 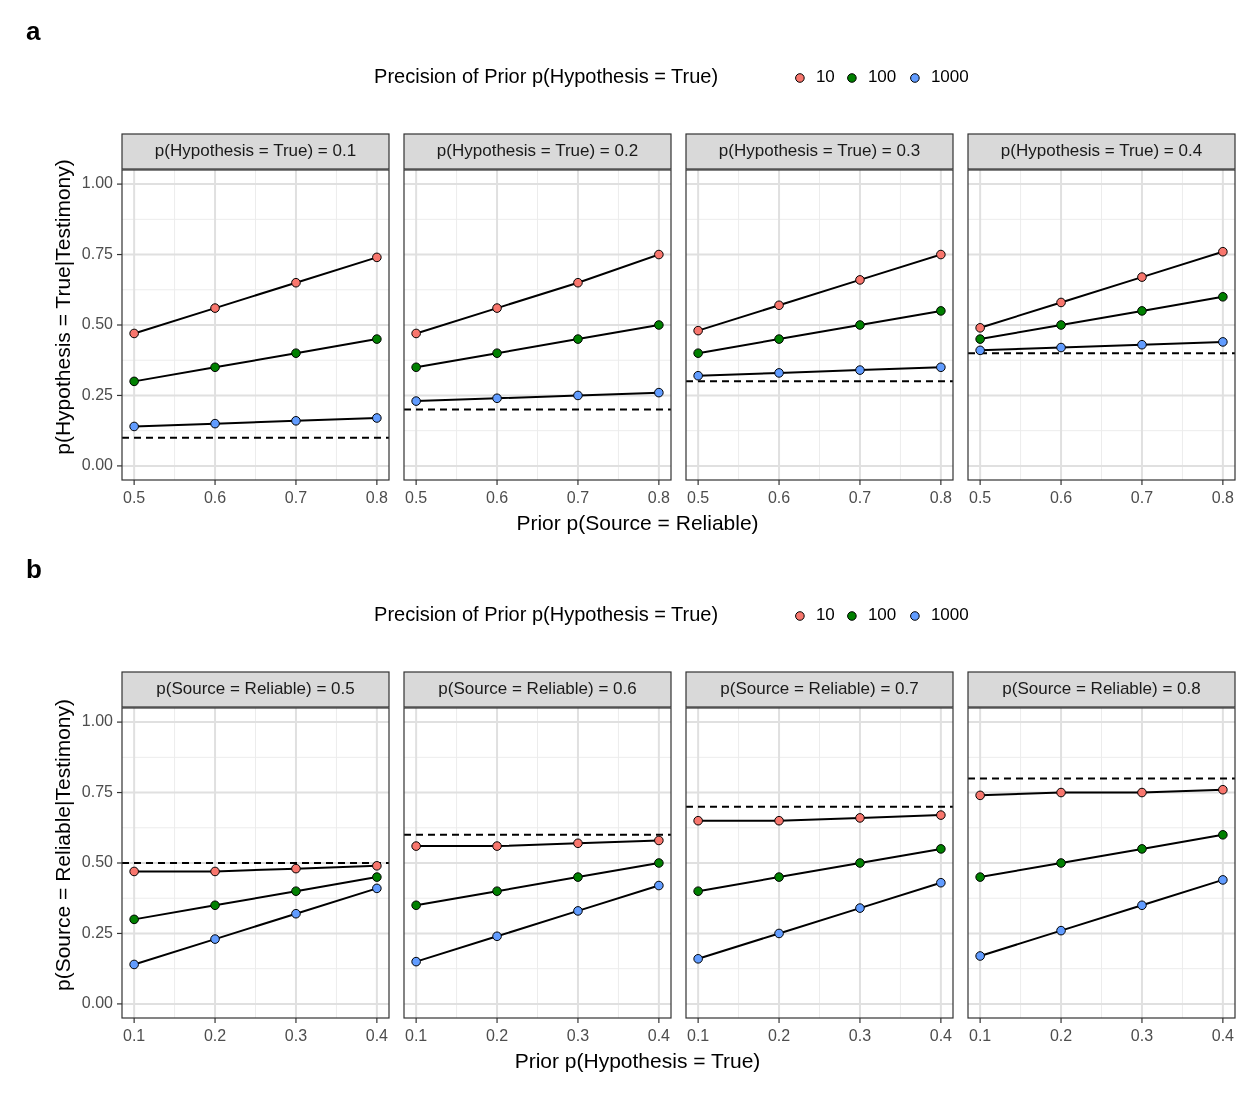 I want to click on chart-title: p(Source = Reliable) = 0.8, so click(x=1101, y=689).